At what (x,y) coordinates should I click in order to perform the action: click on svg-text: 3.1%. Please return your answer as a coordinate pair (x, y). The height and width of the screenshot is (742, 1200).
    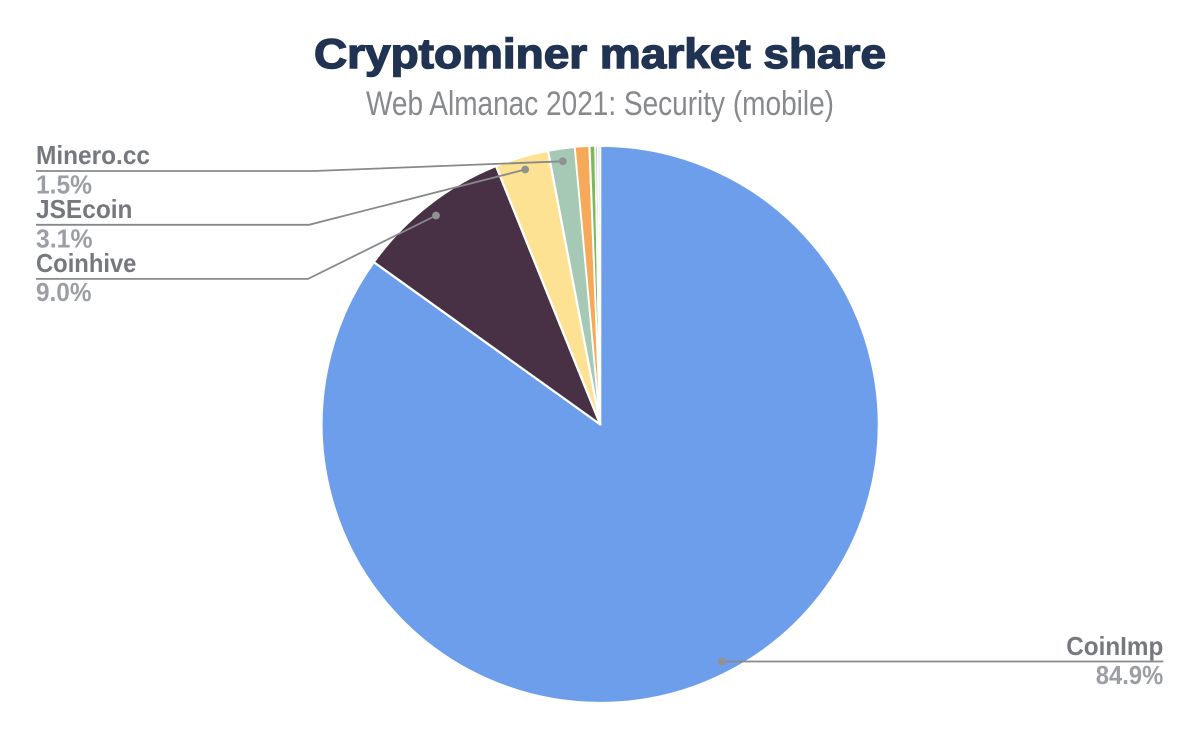
    Looking at the image, I should click on (64, 238).